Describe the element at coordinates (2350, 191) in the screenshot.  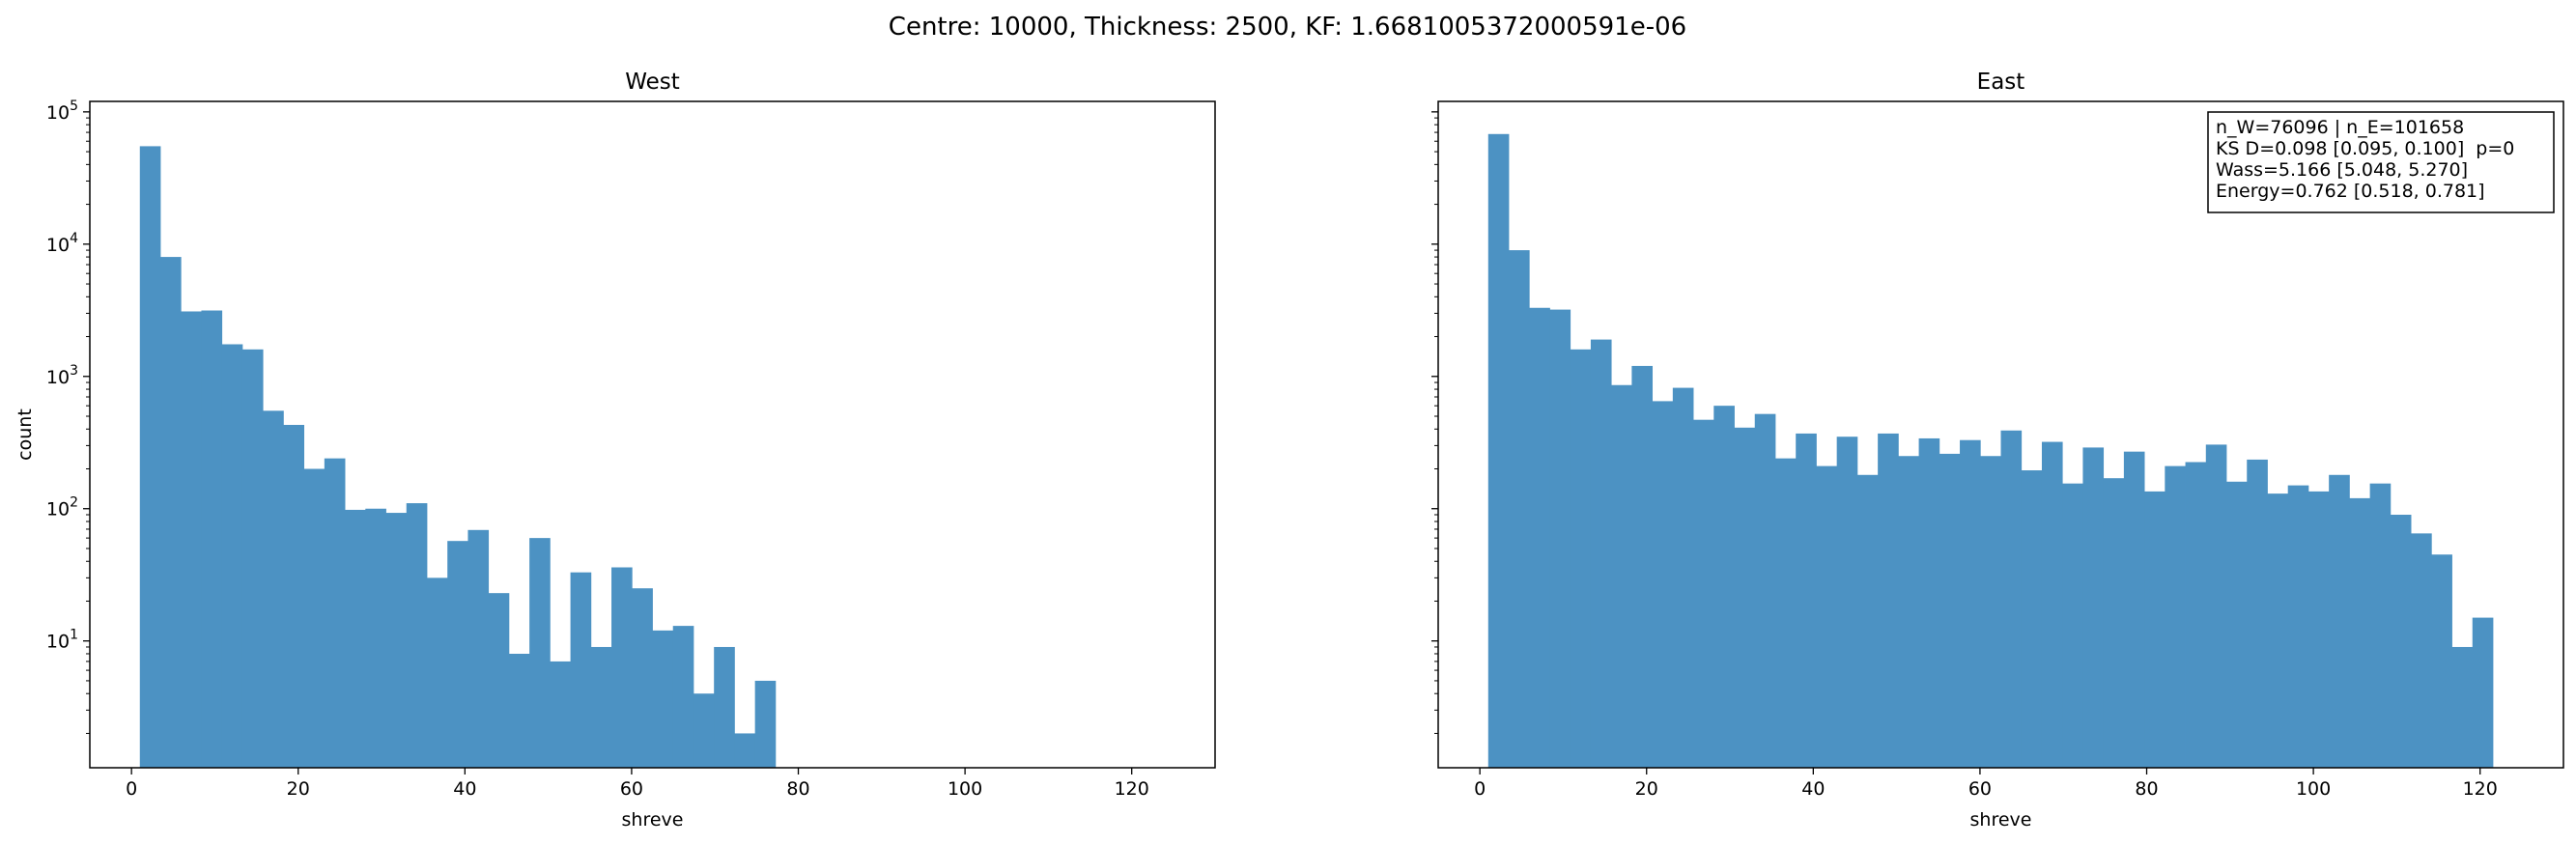
I see `stats-line-energy: Energy=0.762 [0.518, 0.781]` at that location.